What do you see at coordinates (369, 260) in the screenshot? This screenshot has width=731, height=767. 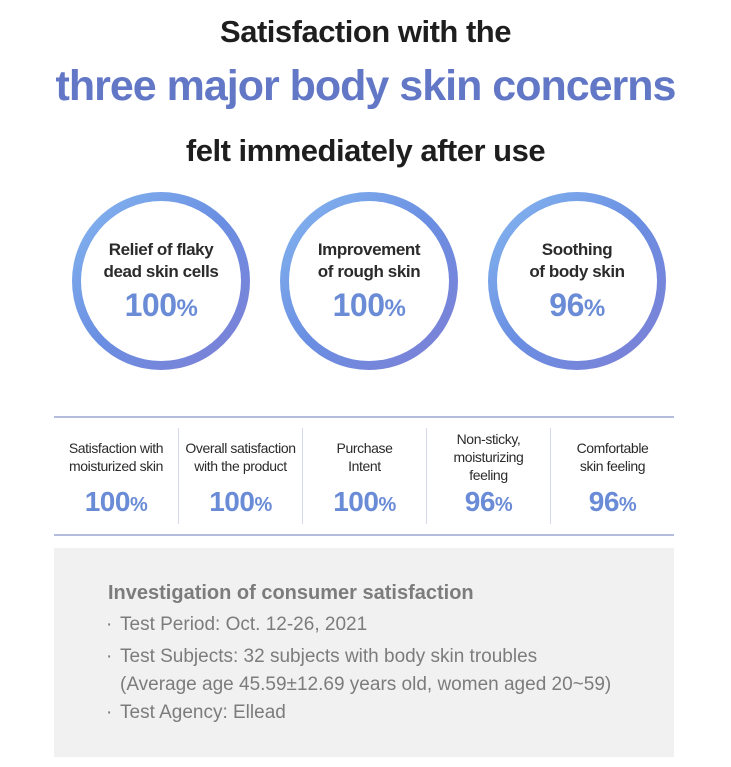 I see `circle-label: Improvement of rough skin` at bounding box center [369, 260].